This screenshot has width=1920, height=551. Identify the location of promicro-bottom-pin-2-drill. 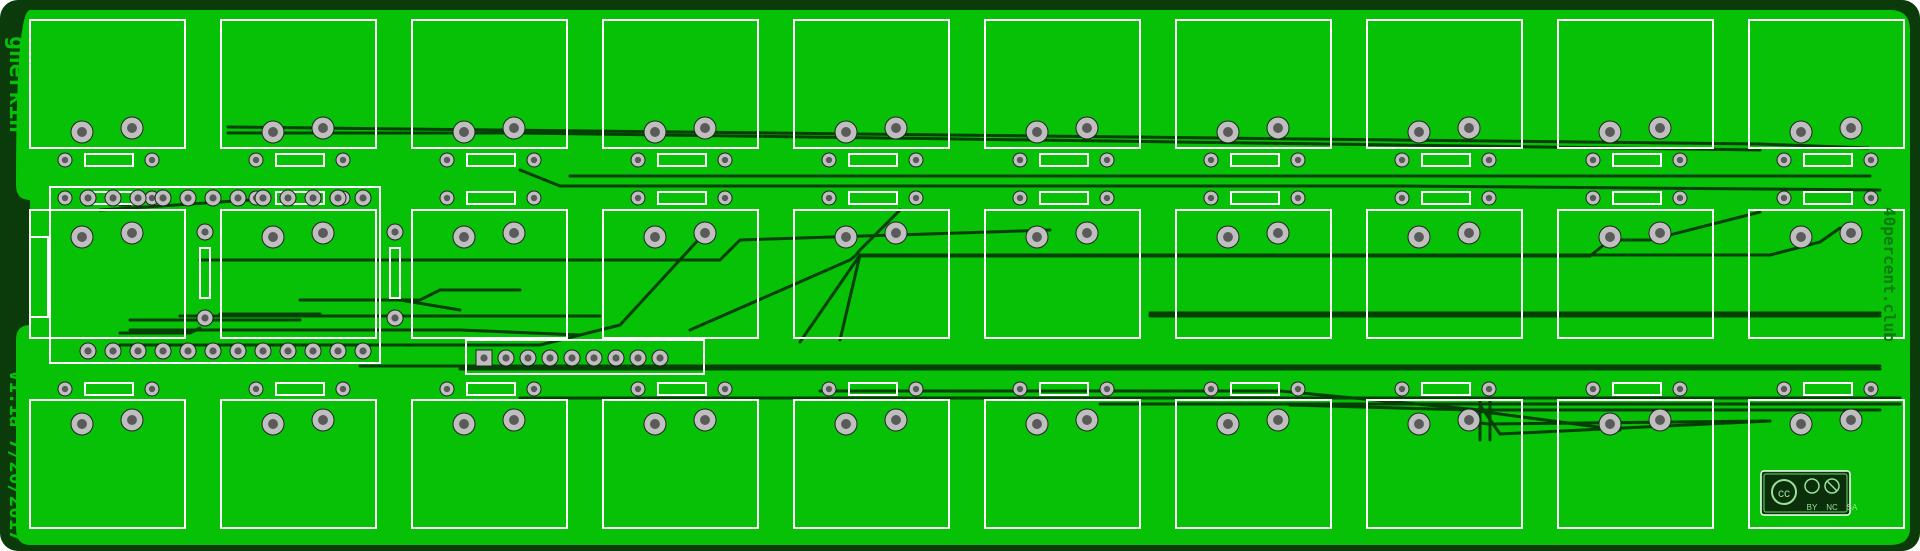
(113, 351).